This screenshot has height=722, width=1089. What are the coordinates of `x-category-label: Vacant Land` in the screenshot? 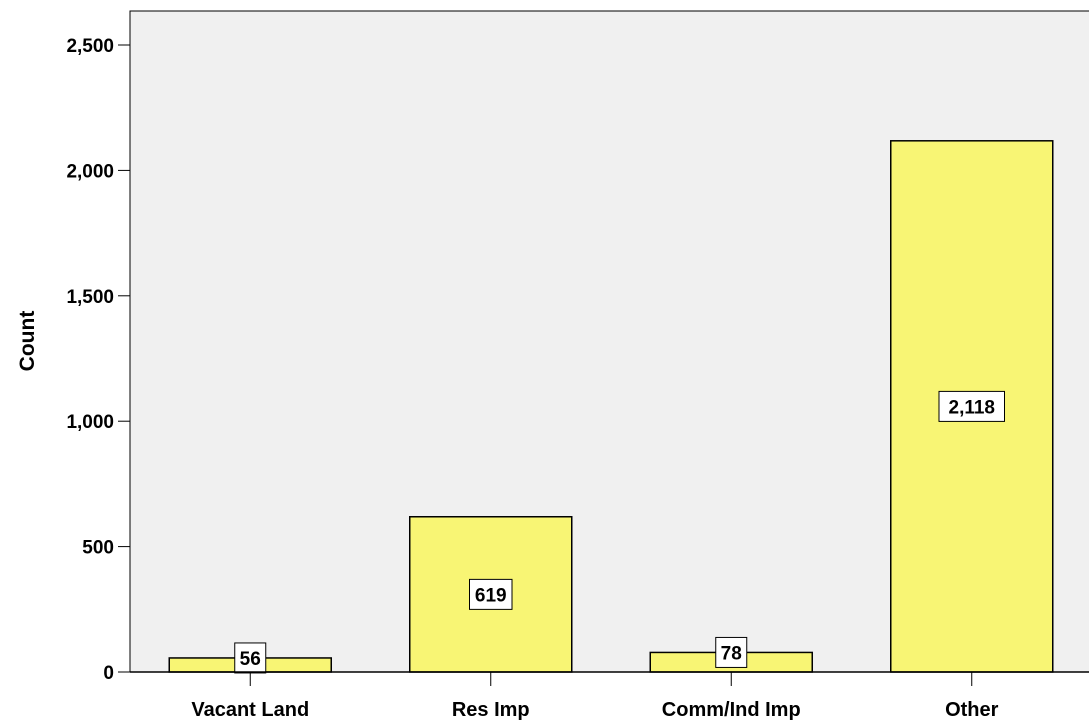 It's located at (250, 710).